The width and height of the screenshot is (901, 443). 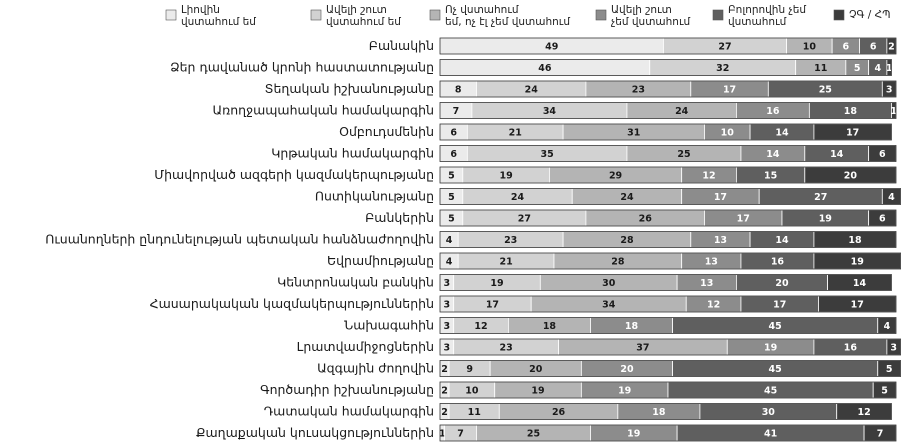 I want to click on data-label: 26, so click(x=559, y=412).